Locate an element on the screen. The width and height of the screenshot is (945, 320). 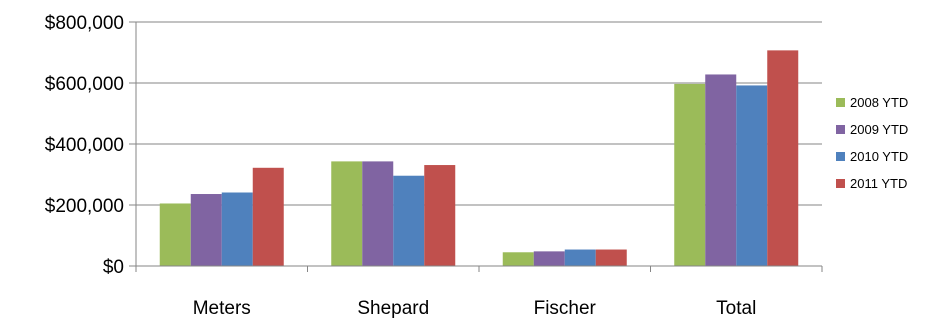
x-tick-label: Total is located at coordinates (736, 308).